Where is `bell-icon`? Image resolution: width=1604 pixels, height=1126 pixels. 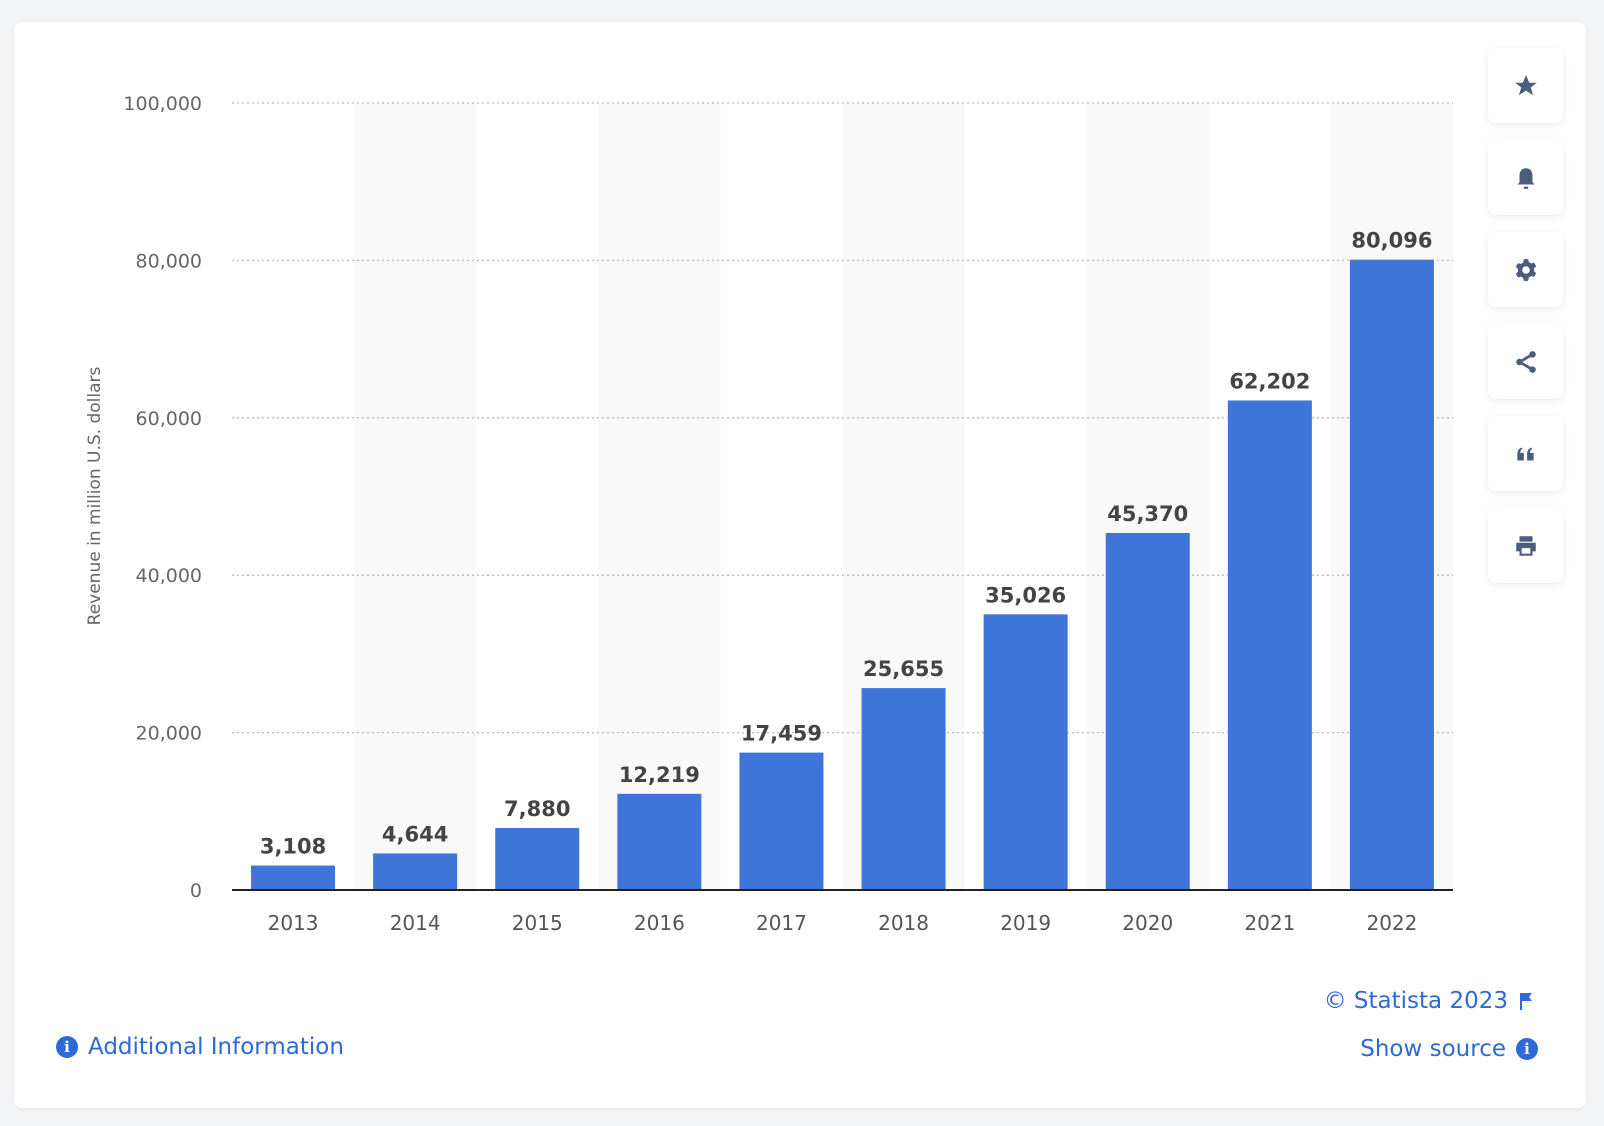
bell-icon is located at coordinates (1525, 178).